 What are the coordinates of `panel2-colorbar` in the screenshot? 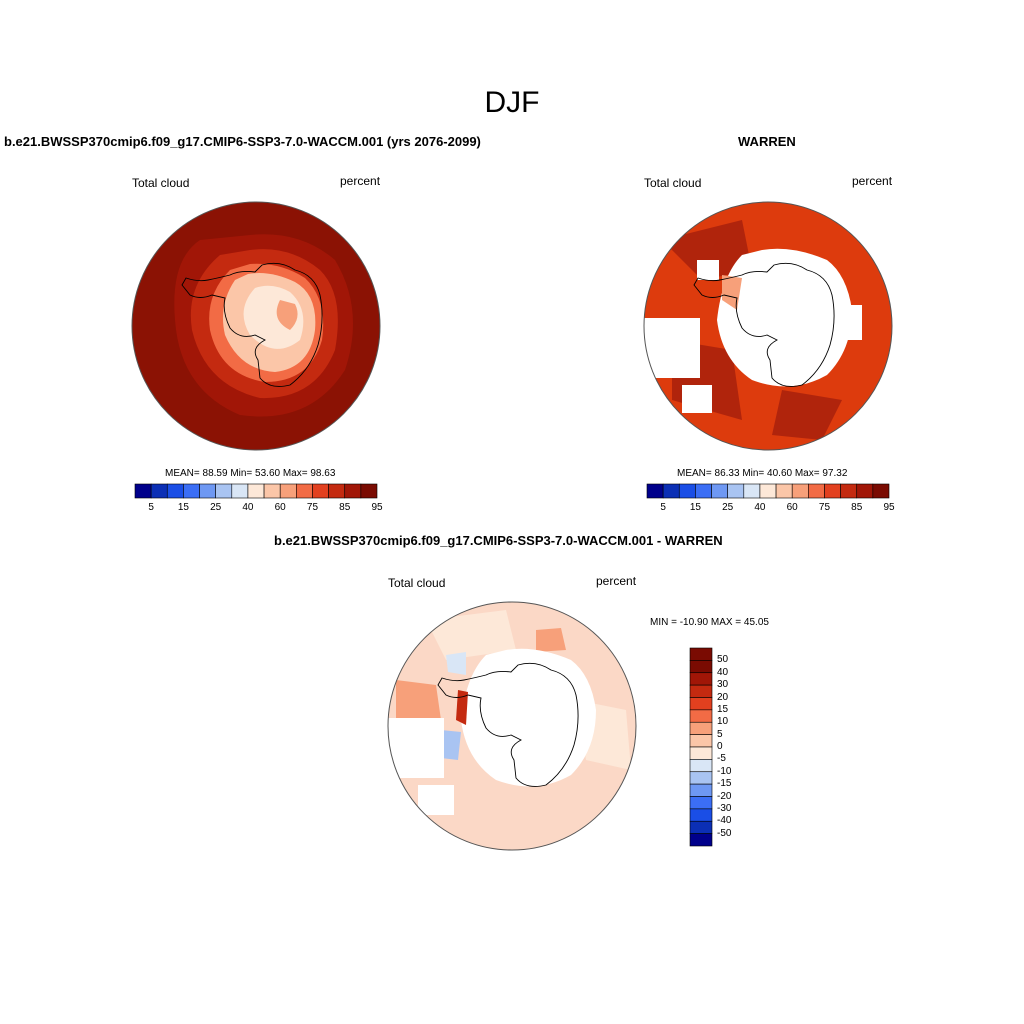 It's located at (768, 491).